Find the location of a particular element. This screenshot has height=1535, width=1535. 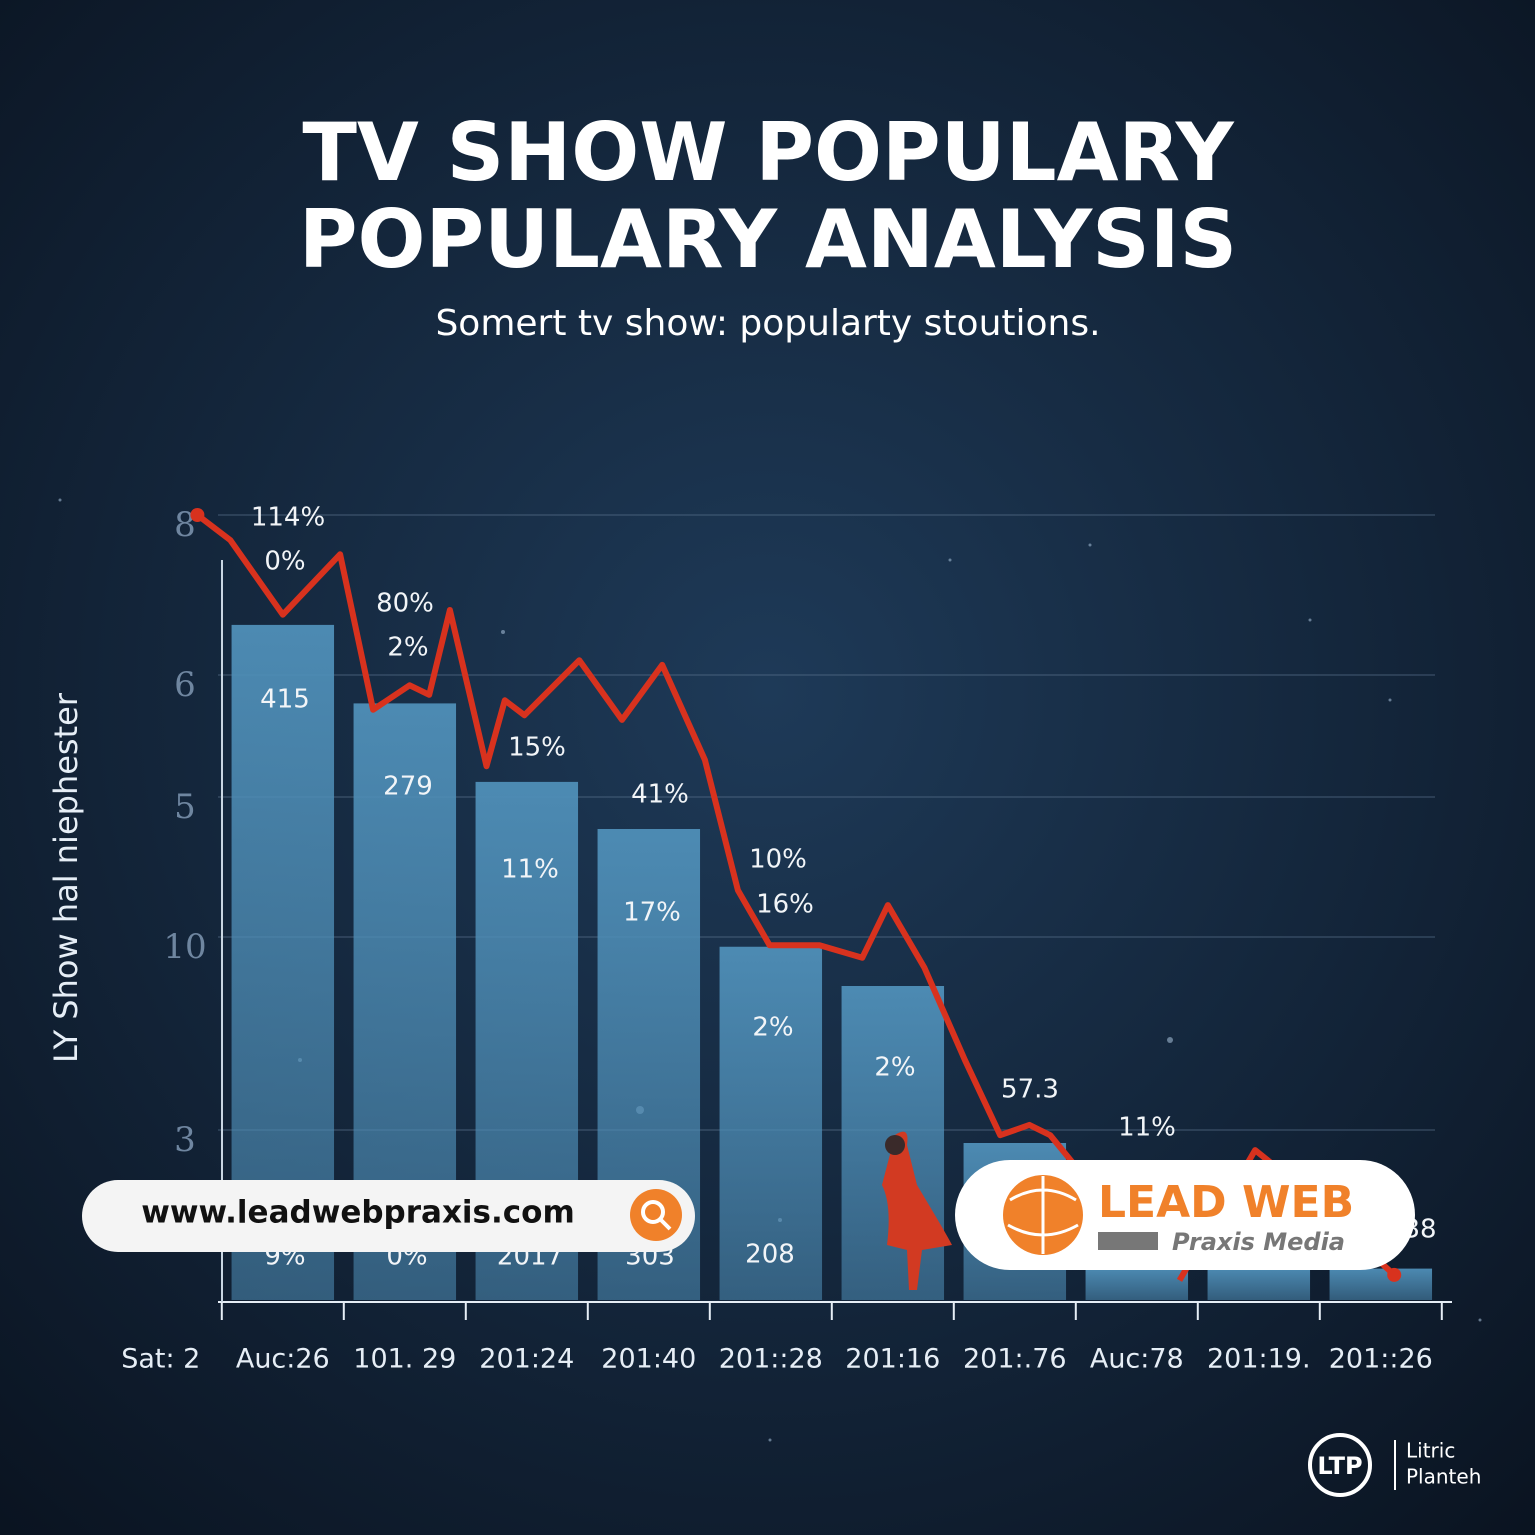

x-tick-label: 201:19. is located at coordinates (1259, 1359).